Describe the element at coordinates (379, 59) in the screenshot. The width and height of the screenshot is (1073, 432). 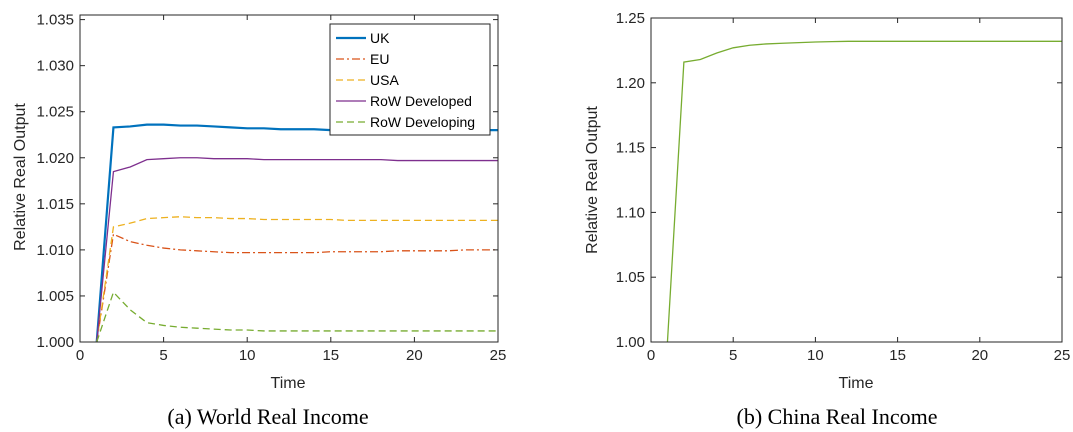
I see `legend-label: EU` at that location.